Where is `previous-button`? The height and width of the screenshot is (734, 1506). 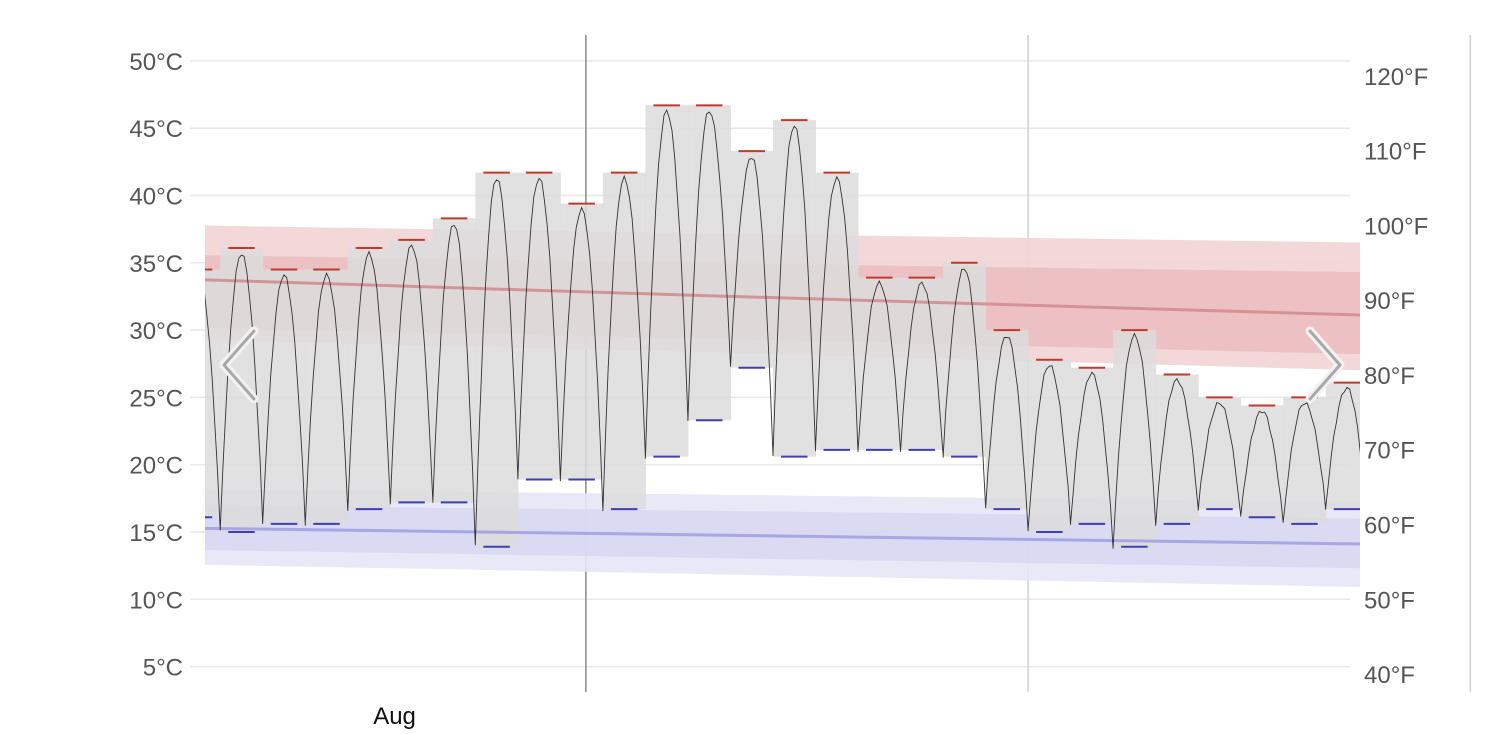 previous-button is located at coordinates (239, 365).